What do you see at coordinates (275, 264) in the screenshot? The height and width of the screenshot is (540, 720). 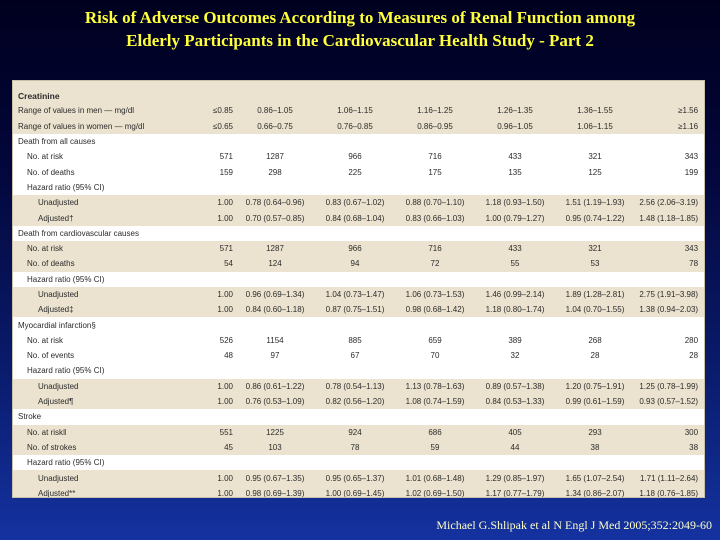 I see `table-cell: 124` at bounding box center [275, 264].